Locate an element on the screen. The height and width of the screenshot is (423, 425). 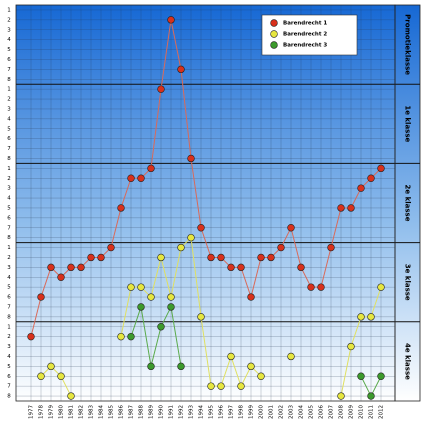
x-tick-label: 1989 is located at coordinates (152, 412).